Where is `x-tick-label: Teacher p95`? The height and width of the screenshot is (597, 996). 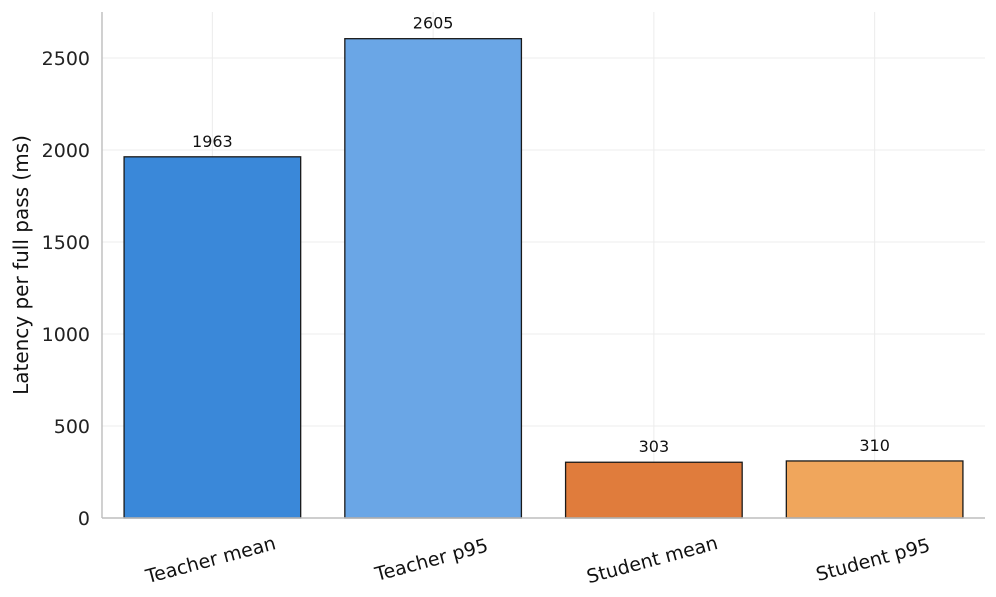
x-tick-label: Teacher p95 is located at coordinates (431, 561).